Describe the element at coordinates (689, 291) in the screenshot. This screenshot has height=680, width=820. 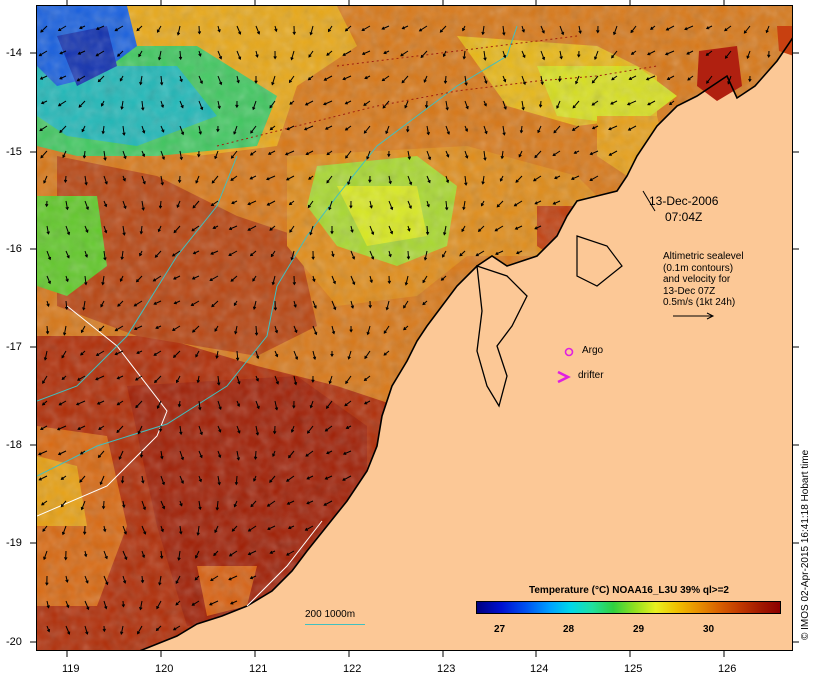
I see `sealevel-legend-line: 13-Dec 07Z` at that location.